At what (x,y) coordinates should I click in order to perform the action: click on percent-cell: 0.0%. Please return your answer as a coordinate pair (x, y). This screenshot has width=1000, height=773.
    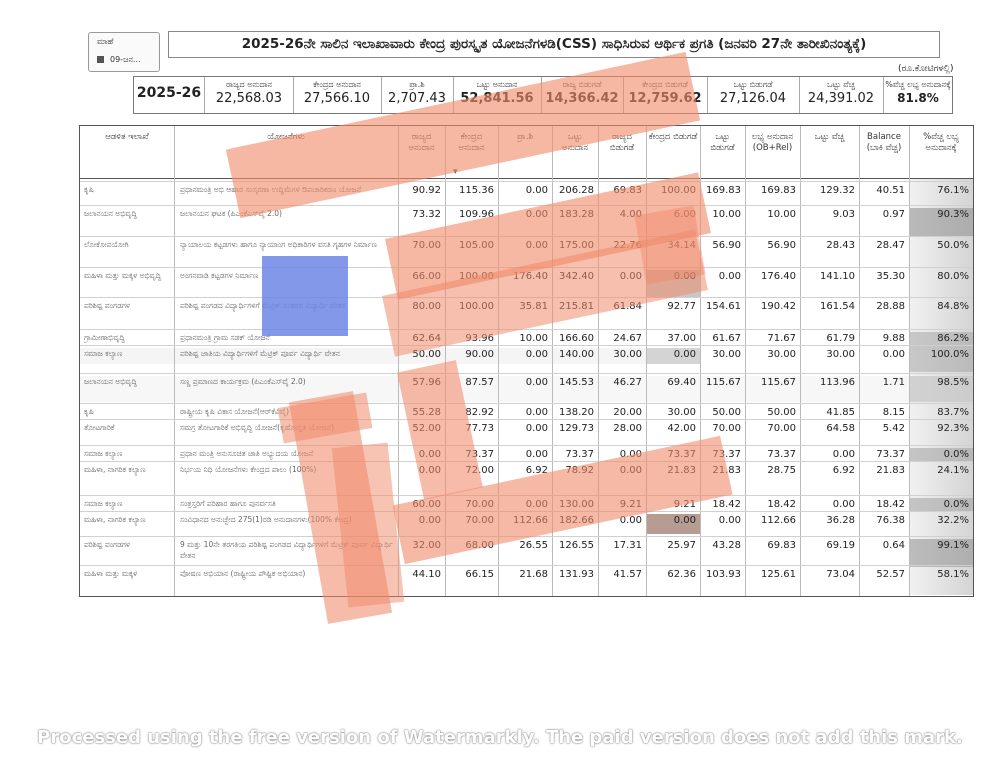
    Looking at the image, I should click on (956, 504).